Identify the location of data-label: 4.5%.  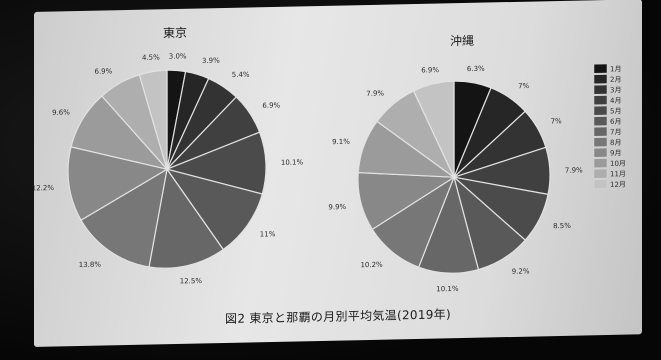
(151, 57).